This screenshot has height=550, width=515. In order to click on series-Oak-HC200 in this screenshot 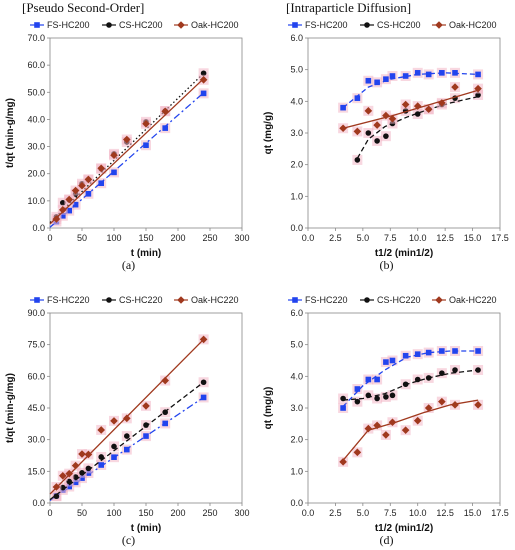, I will do `click(411, 109)`.